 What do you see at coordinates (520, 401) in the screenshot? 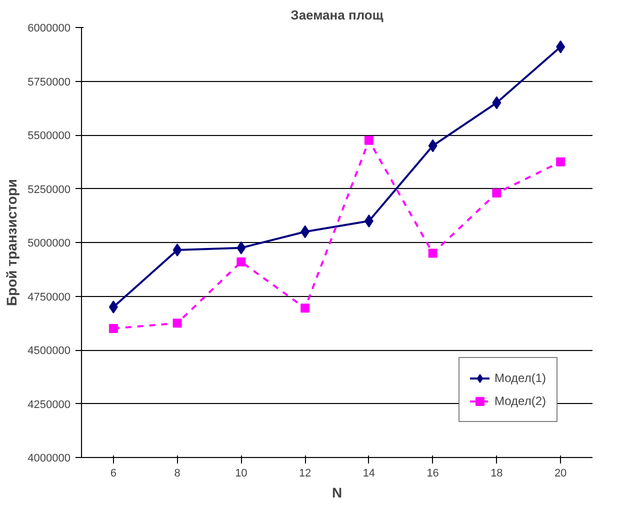
I see `legend-label: Модел(2)` at bounding box center [520, 401].